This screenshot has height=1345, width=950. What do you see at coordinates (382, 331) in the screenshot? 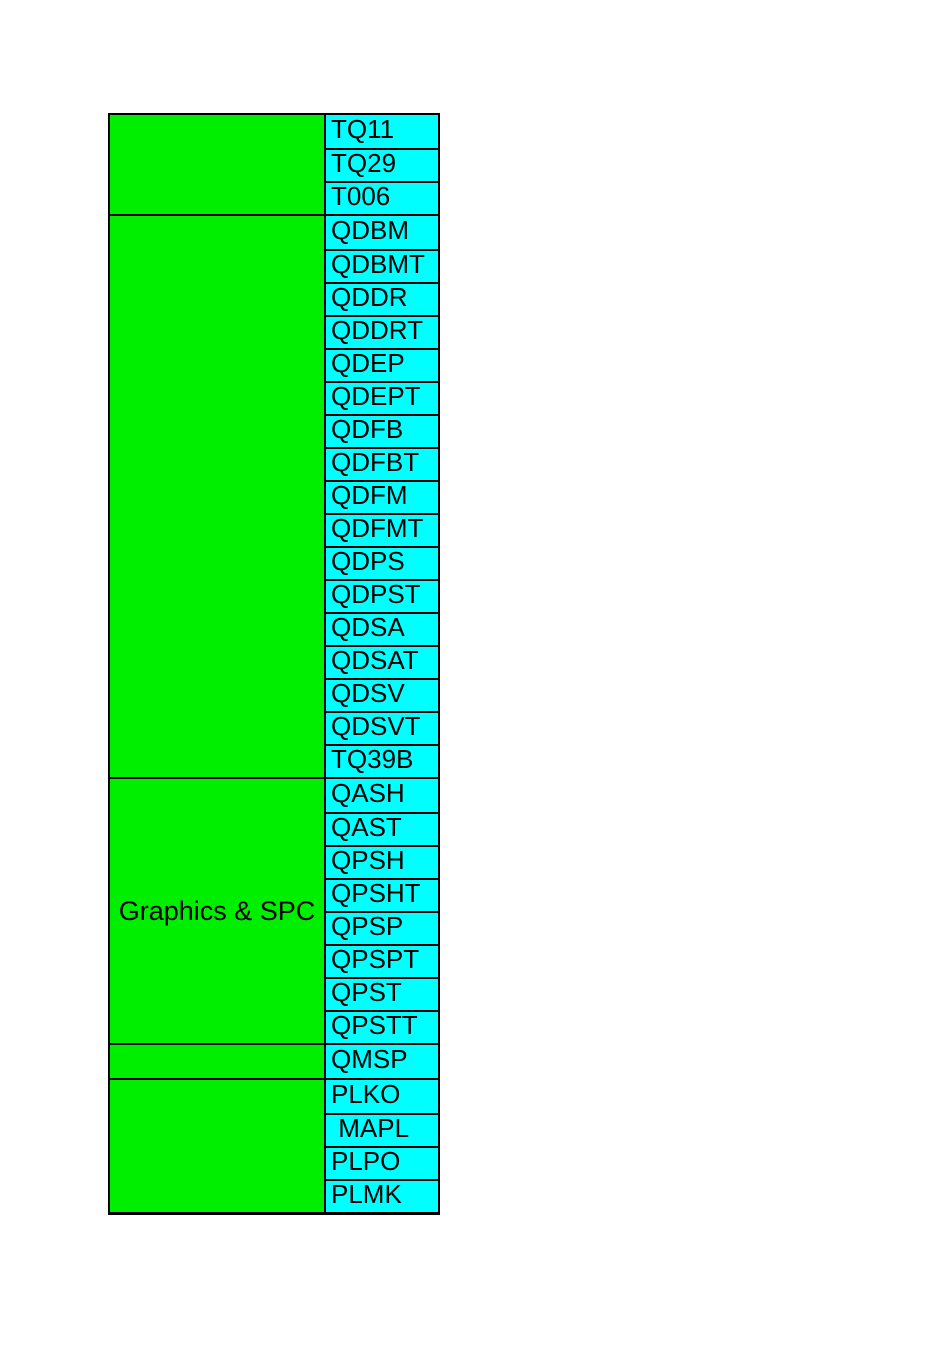
I see `code-cell: QDDRT` at bounding box center [382, 331].